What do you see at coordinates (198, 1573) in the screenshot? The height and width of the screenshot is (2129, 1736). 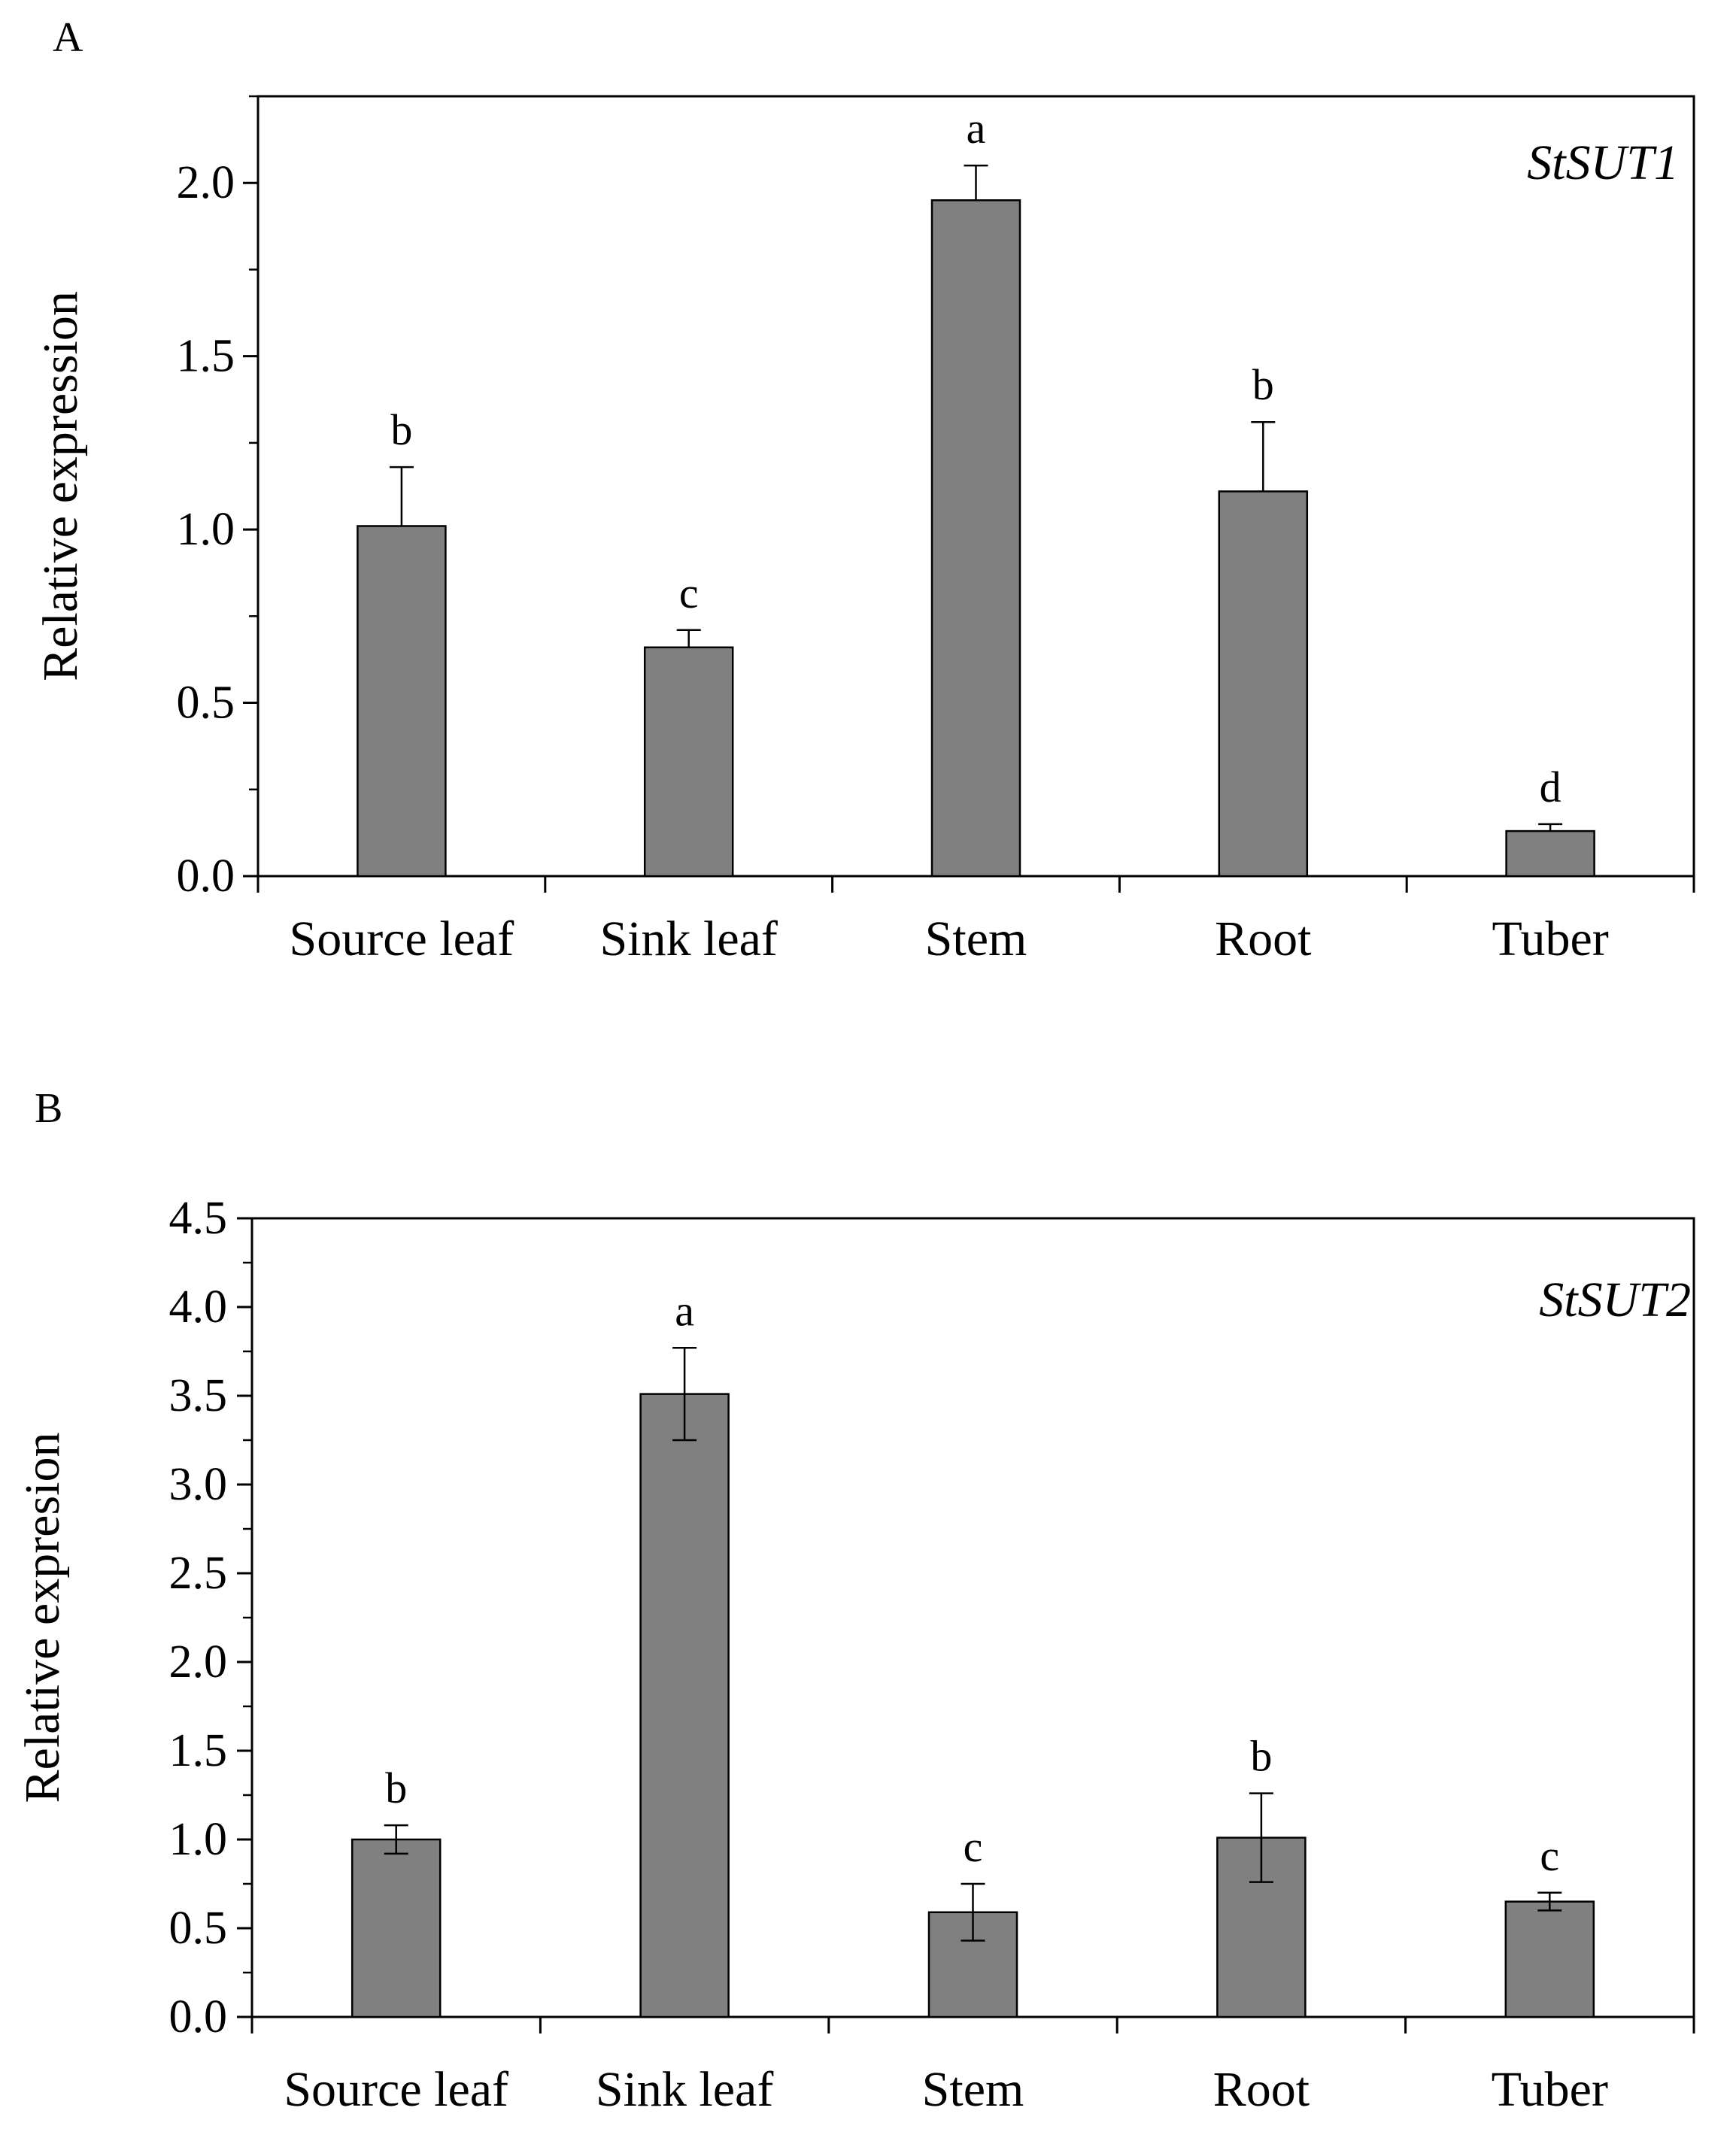 I see `y-tick-label: 2.5` at bounding box center [198, 1573].